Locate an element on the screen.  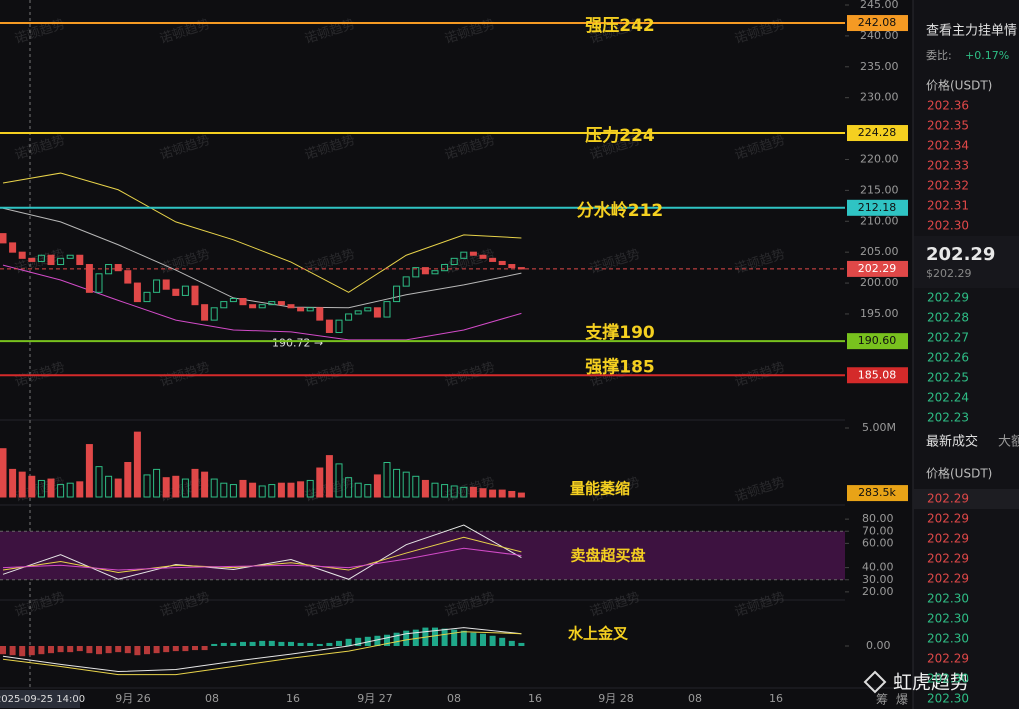
panel-title: 查看主力挂单情 is located at coordinates (971, 31).